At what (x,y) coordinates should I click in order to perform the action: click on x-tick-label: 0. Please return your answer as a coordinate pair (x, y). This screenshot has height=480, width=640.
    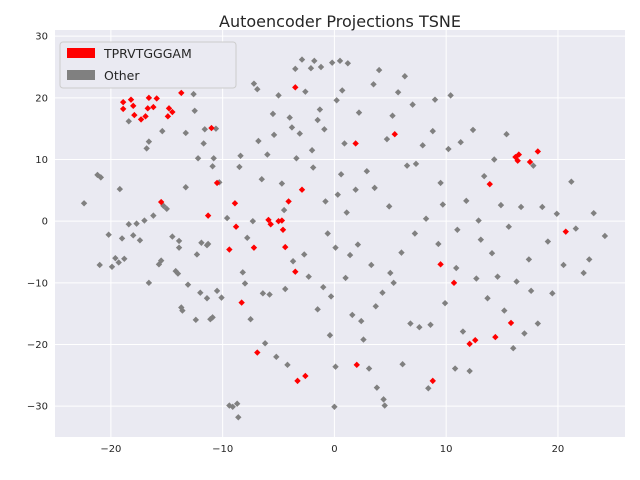
    Looking at the image, I should click on (334, 449).